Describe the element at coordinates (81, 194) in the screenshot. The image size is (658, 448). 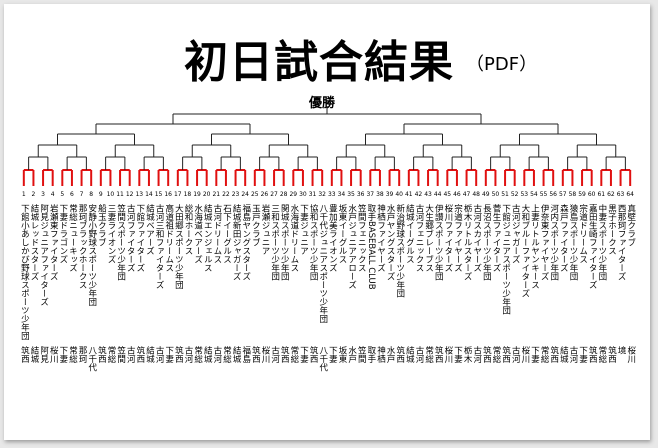
I see `team-number: 7` at that location.